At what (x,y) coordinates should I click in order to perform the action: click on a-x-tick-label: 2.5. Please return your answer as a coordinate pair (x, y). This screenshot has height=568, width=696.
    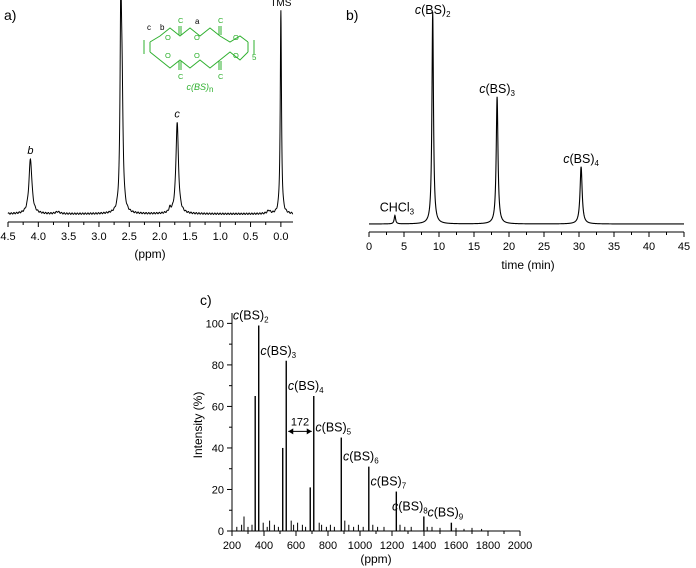
    Looking at the image, I should click on (129, 237).